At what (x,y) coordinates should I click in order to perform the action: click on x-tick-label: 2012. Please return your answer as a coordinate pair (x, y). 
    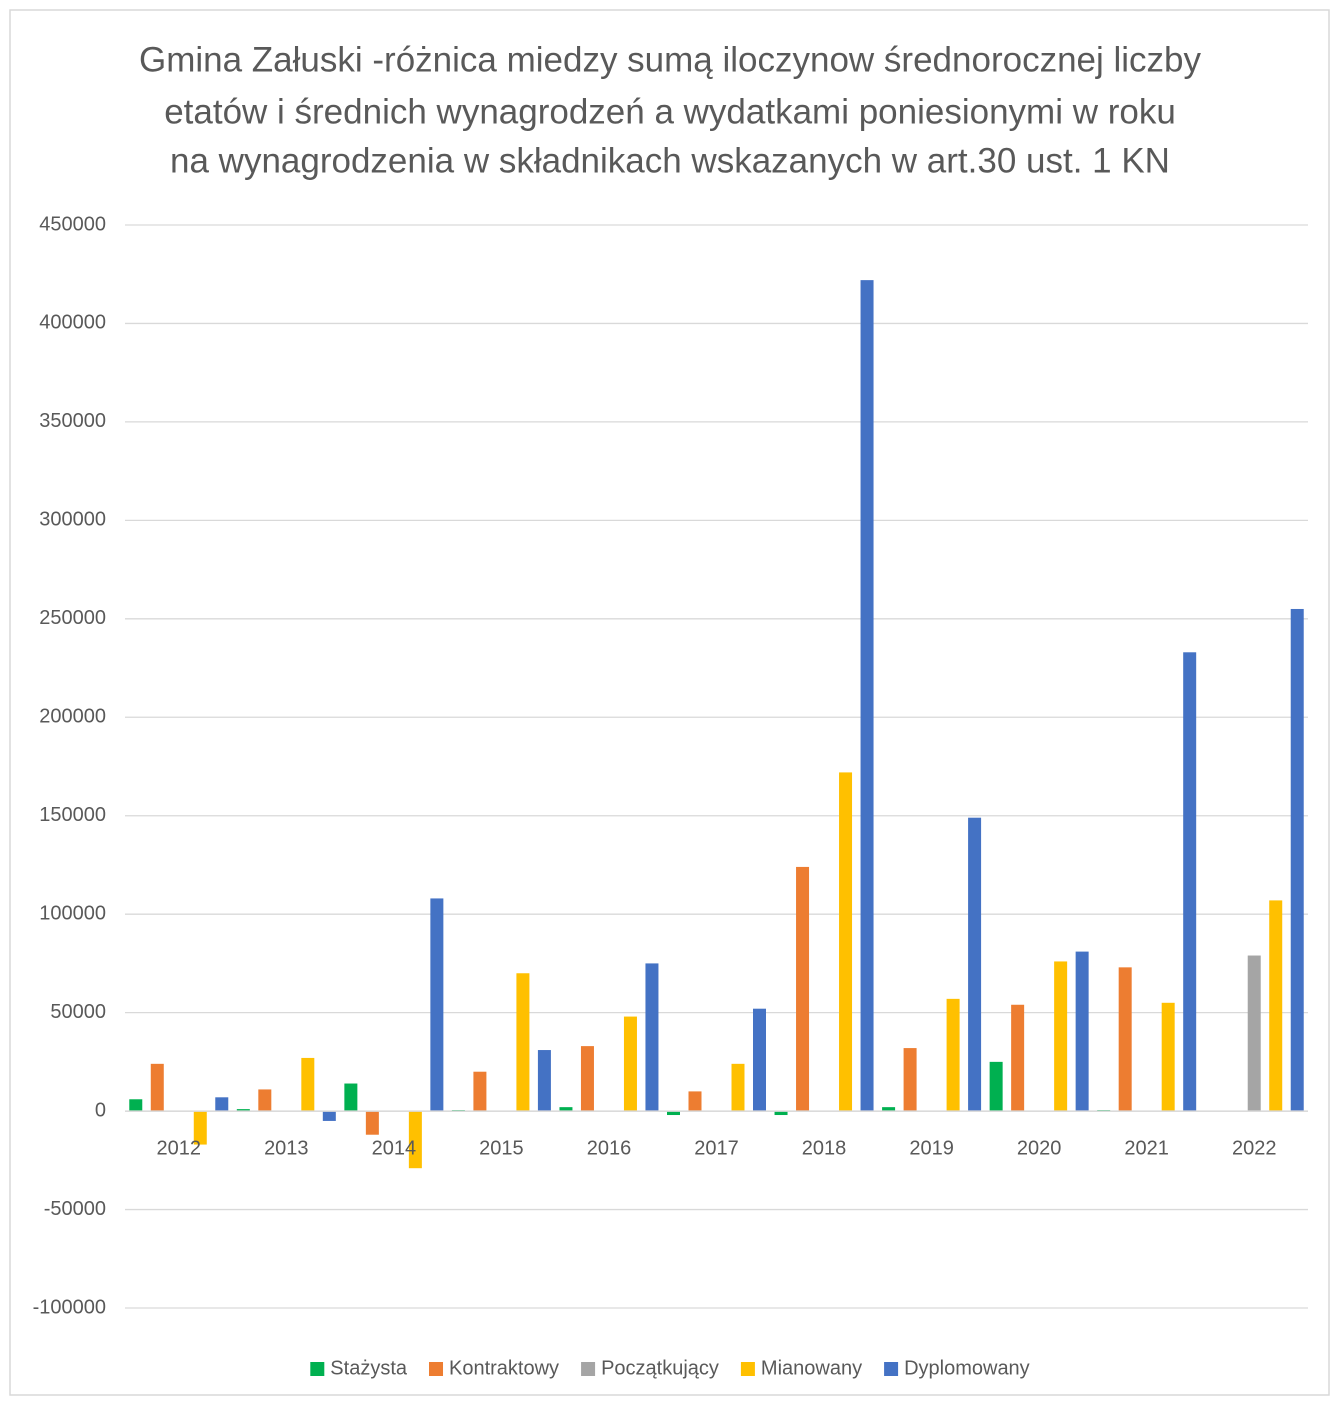
    Looking at the image, I should click on (179, 1148).